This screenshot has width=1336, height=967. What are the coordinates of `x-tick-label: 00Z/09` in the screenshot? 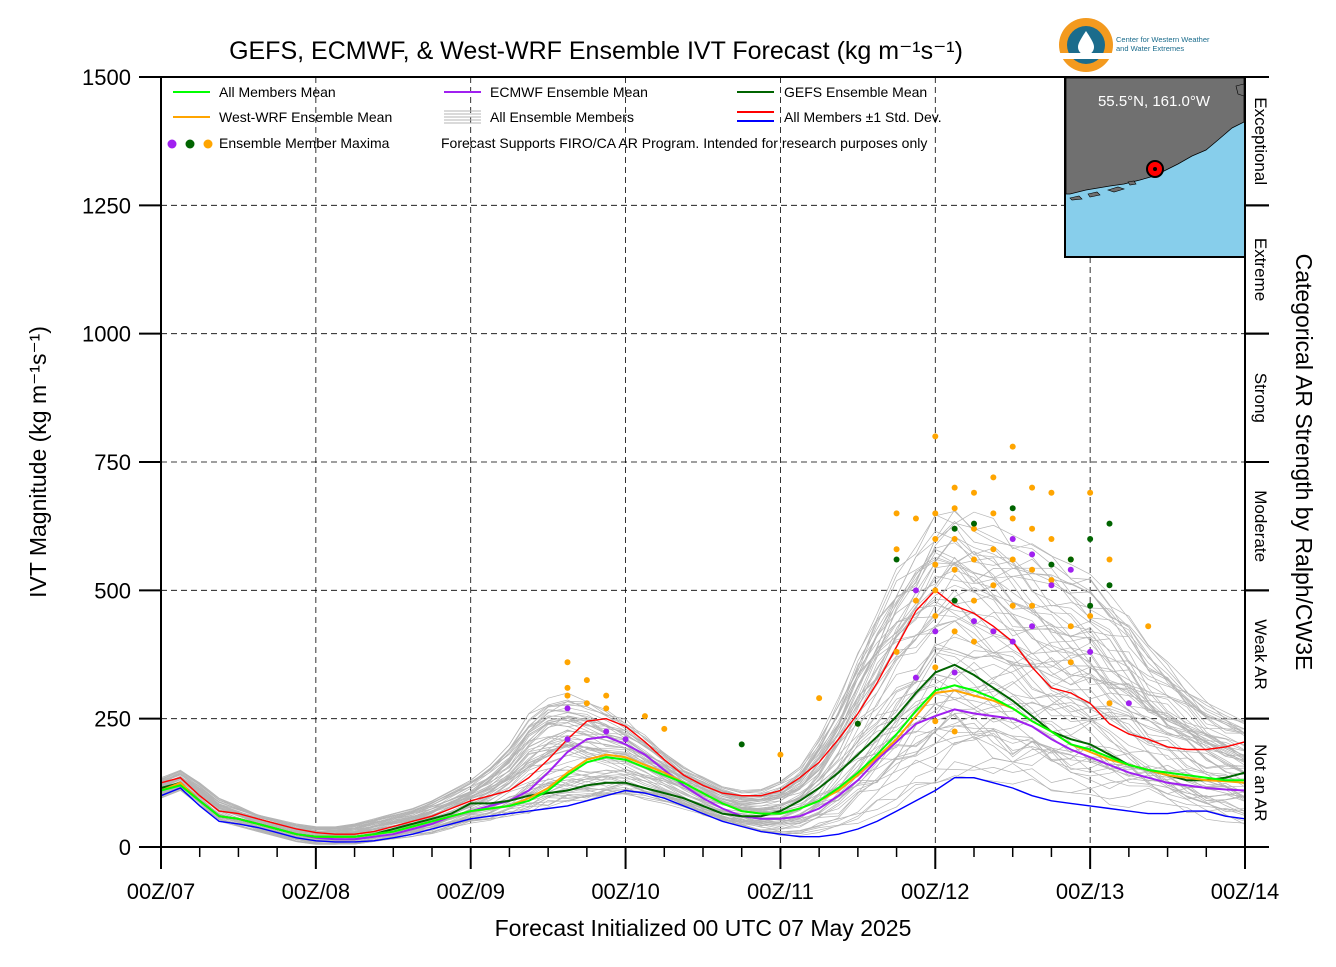 It's located at (470, 891).